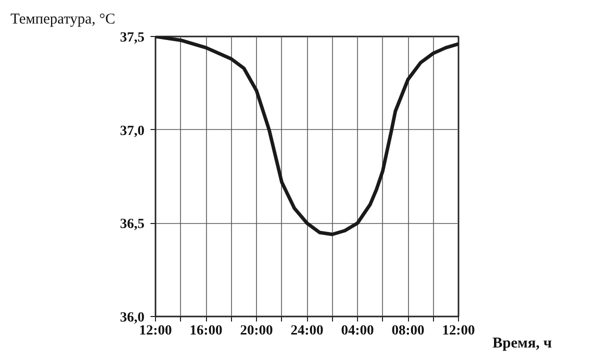 The width and height of the screenshot is (600, 355). Describe the element at coordinates (132, 131) in the screenshot. I see `y-tick-label: 37,0` at that location.